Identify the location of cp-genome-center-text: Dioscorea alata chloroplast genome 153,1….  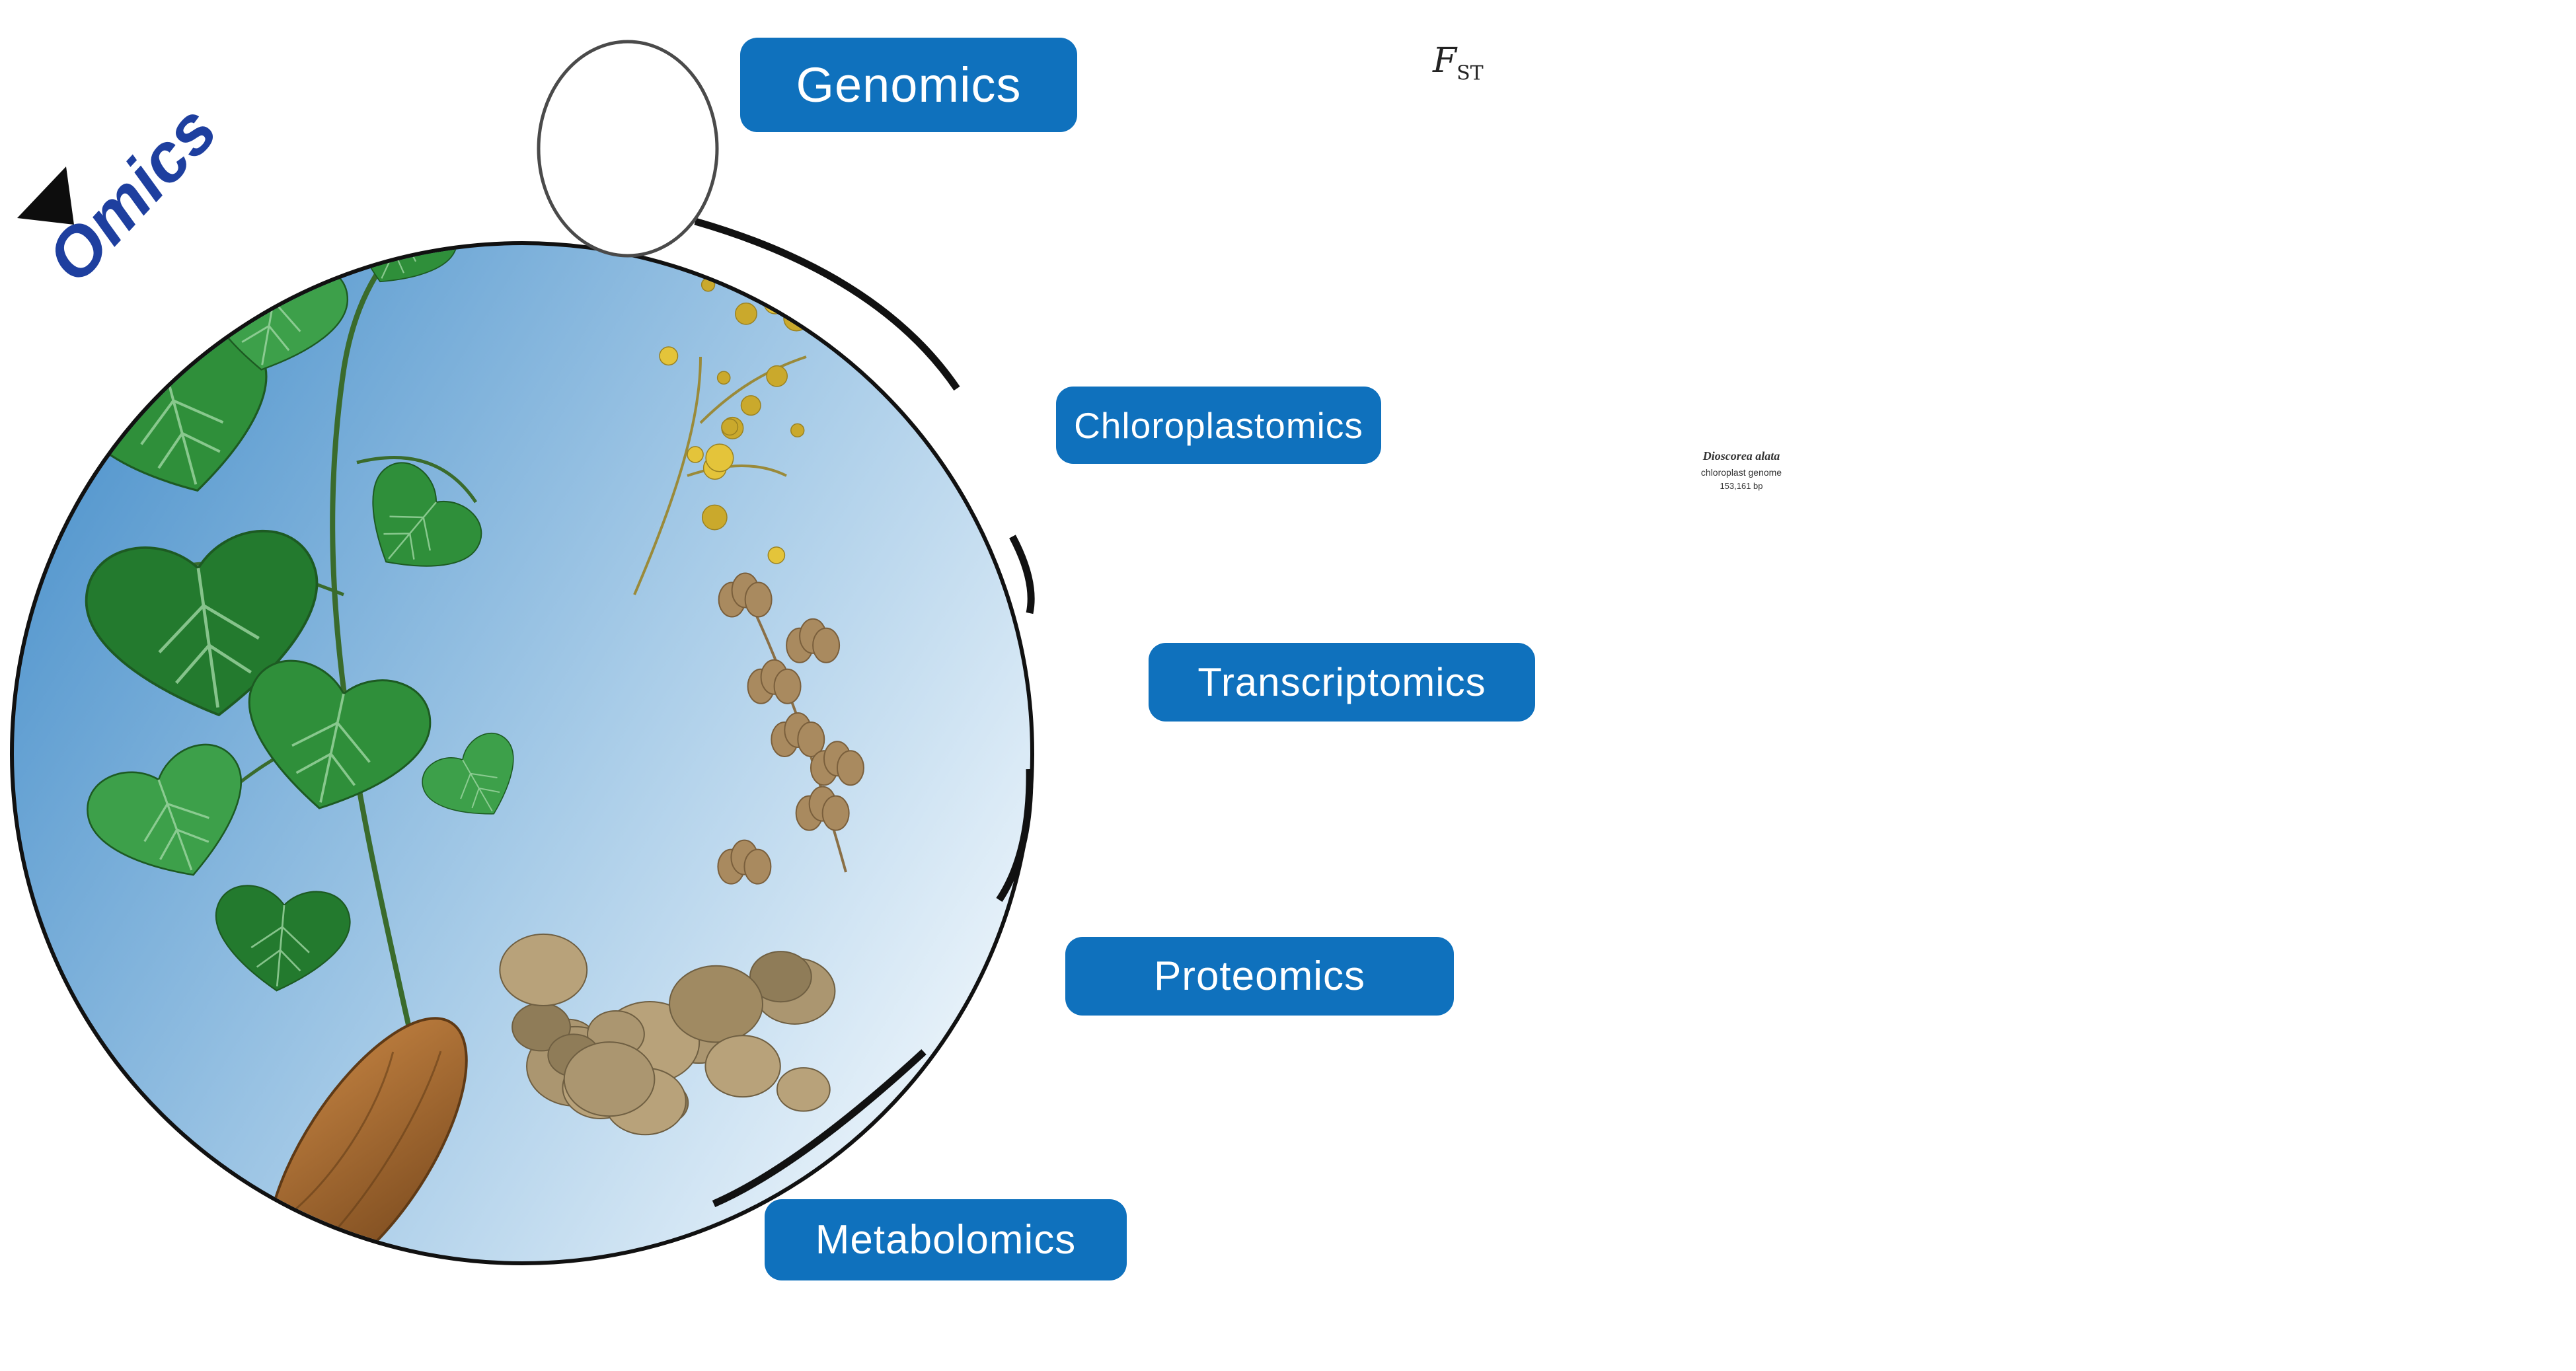
(1741, 470).